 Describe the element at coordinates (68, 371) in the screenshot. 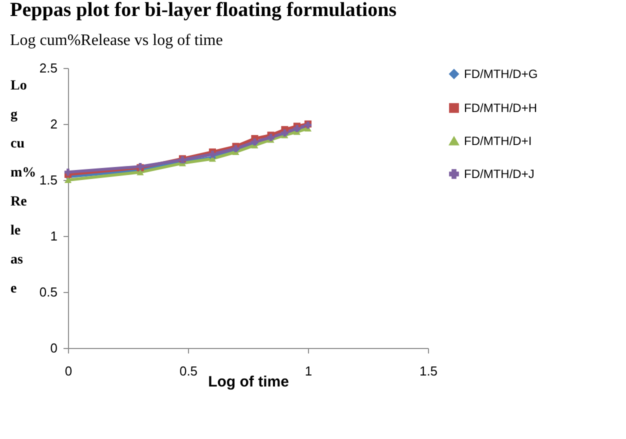

I see `x-tick-label: 0` at that location.